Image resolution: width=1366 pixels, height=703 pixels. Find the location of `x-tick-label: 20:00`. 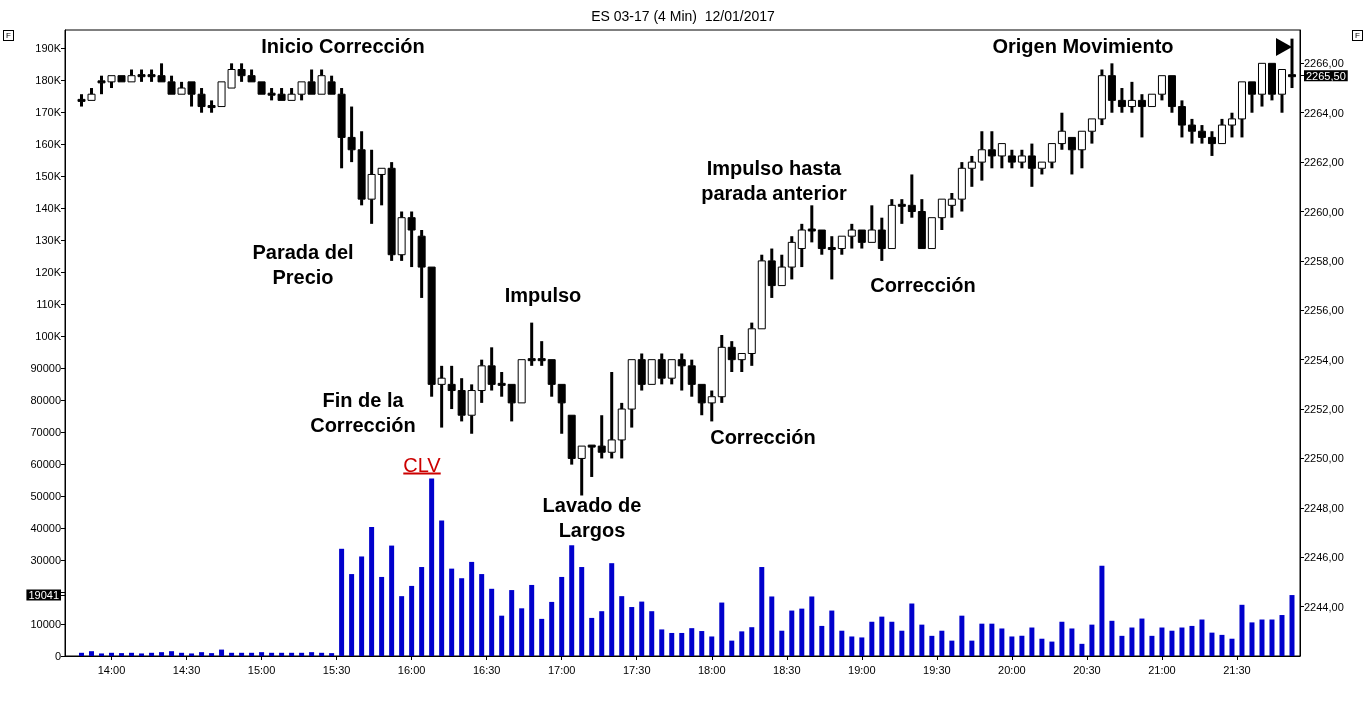

x-tick-label: 20:00 is located at coordinates (1012, 669).